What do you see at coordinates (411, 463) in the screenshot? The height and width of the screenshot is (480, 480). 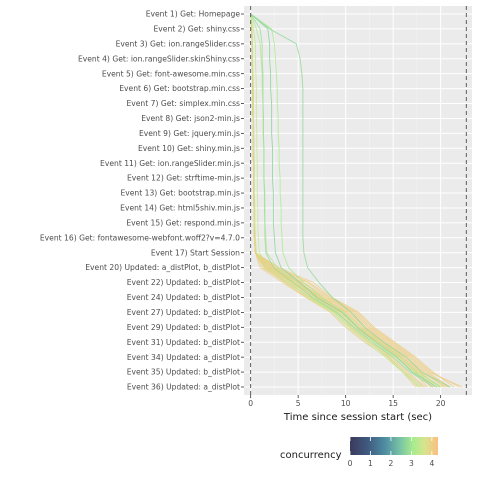 I see `legend-tick-label: 3` at bounding box center [411, 463].